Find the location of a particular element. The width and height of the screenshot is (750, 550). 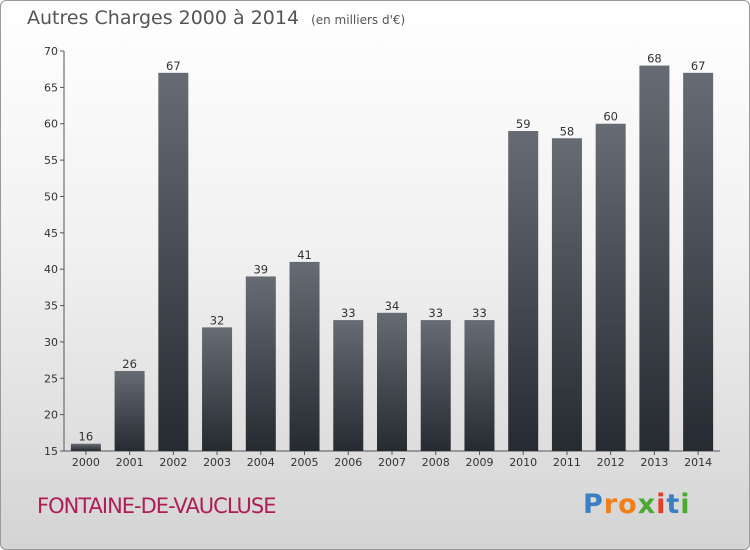

x-tick-label: 2010 is located at coordinates (523, 462).